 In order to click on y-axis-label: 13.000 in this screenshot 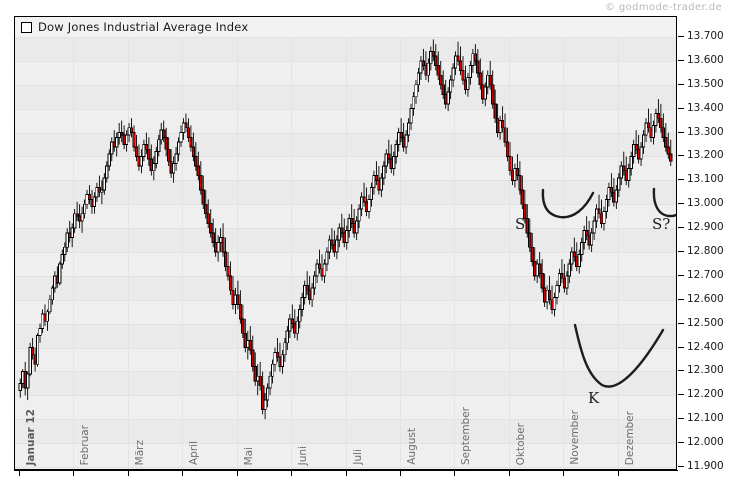, I will do `click(705, 203)`.